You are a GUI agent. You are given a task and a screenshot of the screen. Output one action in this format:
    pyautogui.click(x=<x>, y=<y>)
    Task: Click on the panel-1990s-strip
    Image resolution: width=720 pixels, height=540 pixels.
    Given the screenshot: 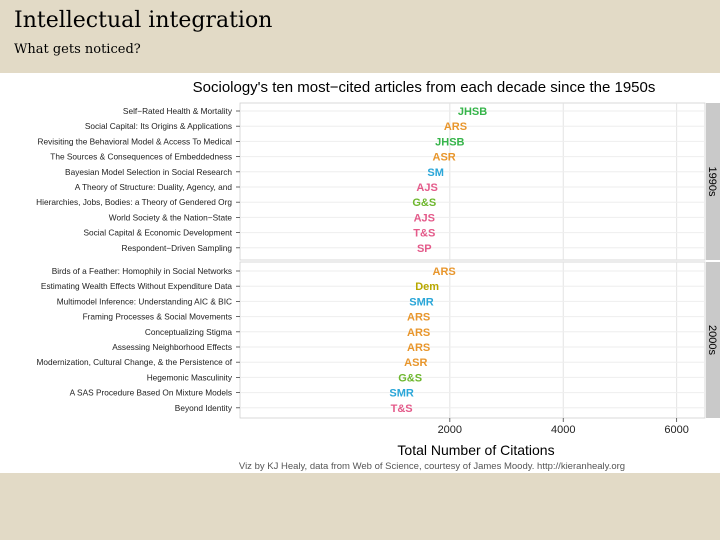 What is the action you would take?
    pyautogui.click(x=713, y=181)
    